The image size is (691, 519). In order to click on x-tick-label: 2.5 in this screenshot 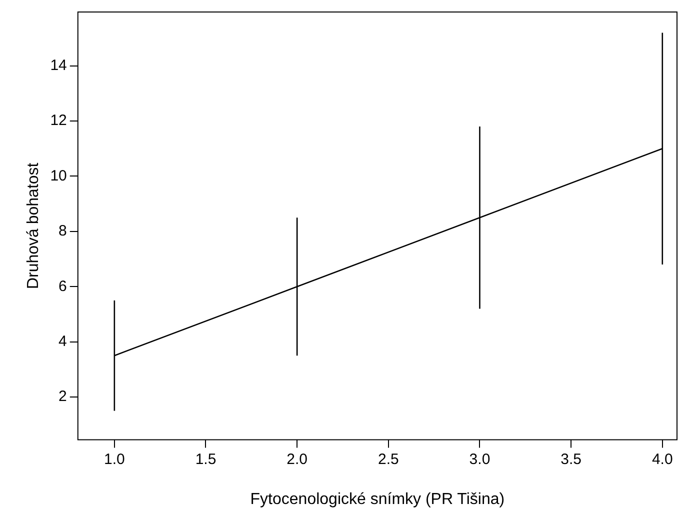, I will do `click(388, 459)`.